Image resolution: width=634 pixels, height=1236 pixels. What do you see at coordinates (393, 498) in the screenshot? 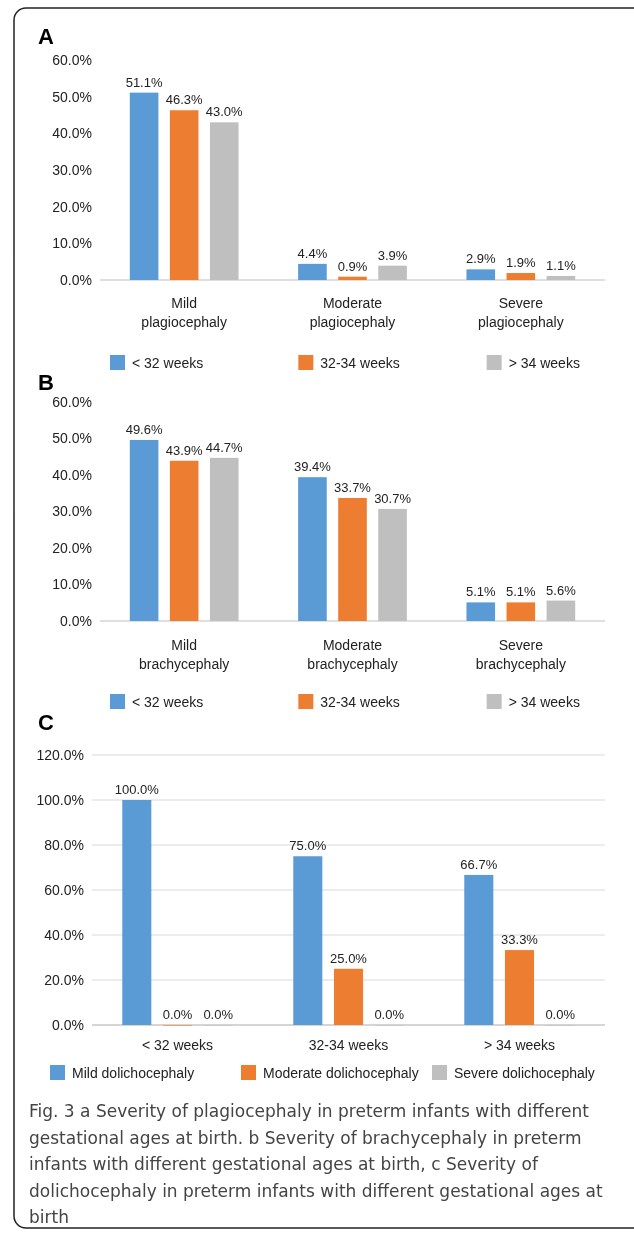
I see `data-label: 30.7%` at bounding box center [393, 498].